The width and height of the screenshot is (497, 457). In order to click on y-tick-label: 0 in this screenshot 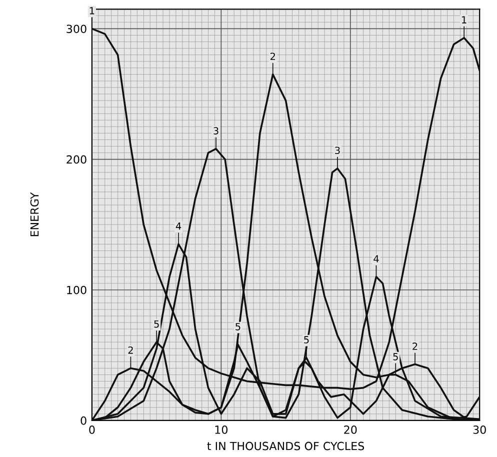, I will do `click(83, 420)`.